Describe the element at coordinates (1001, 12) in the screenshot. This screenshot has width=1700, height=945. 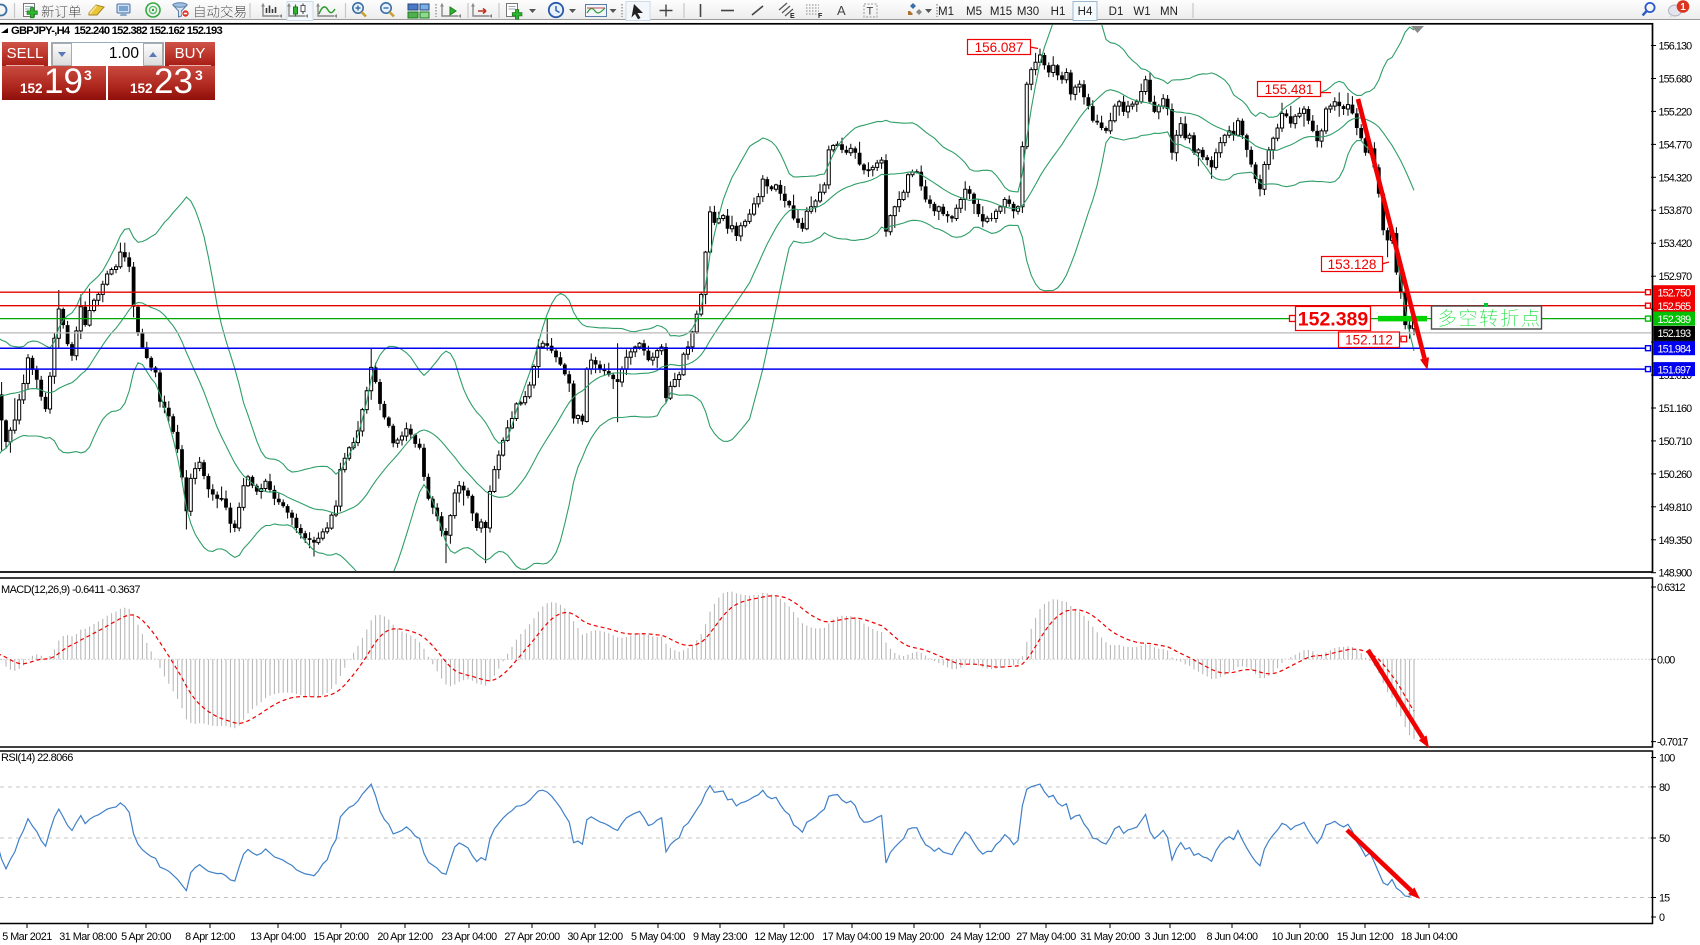
I see `svg-text: M15` at that location.